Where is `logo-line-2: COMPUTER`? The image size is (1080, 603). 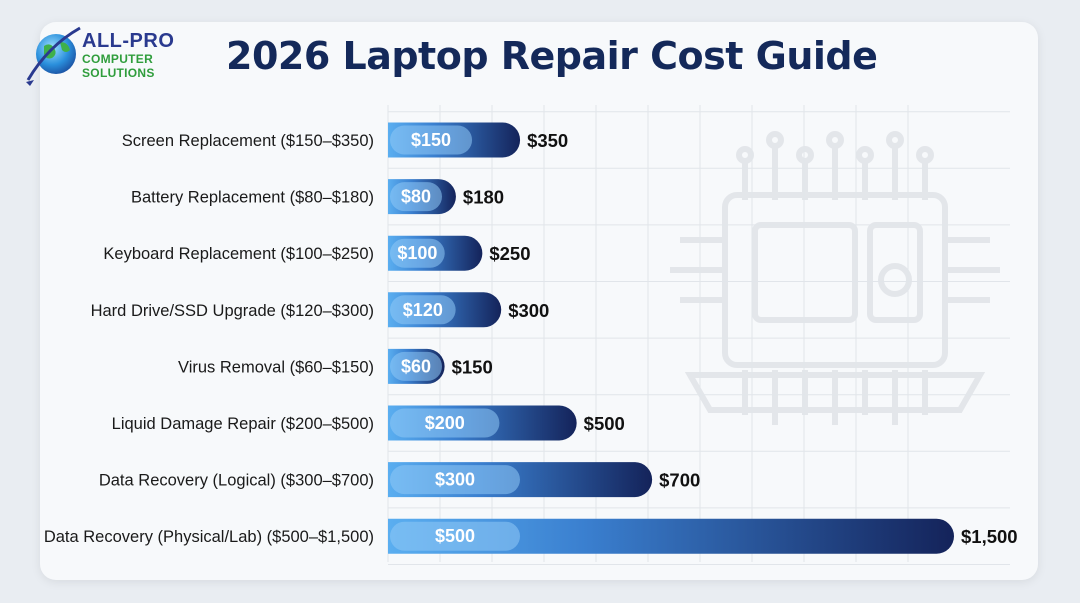
logo-line-2: COMPUTER is located at coordinates (118, 59).